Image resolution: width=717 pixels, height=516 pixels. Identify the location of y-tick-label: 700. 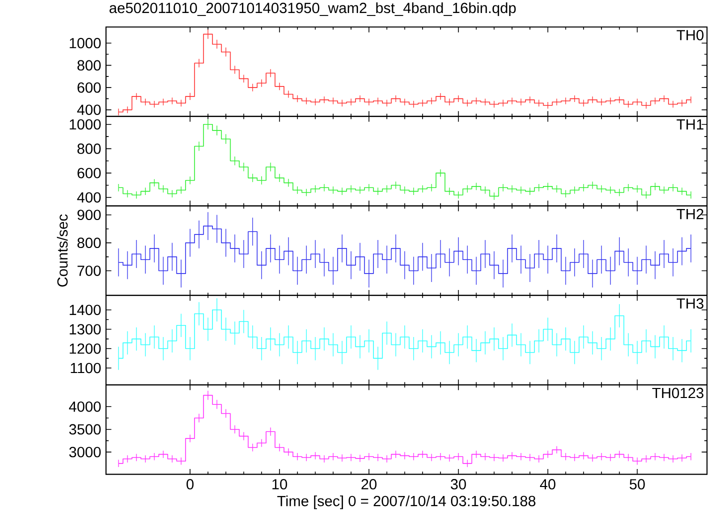
(89, 271).